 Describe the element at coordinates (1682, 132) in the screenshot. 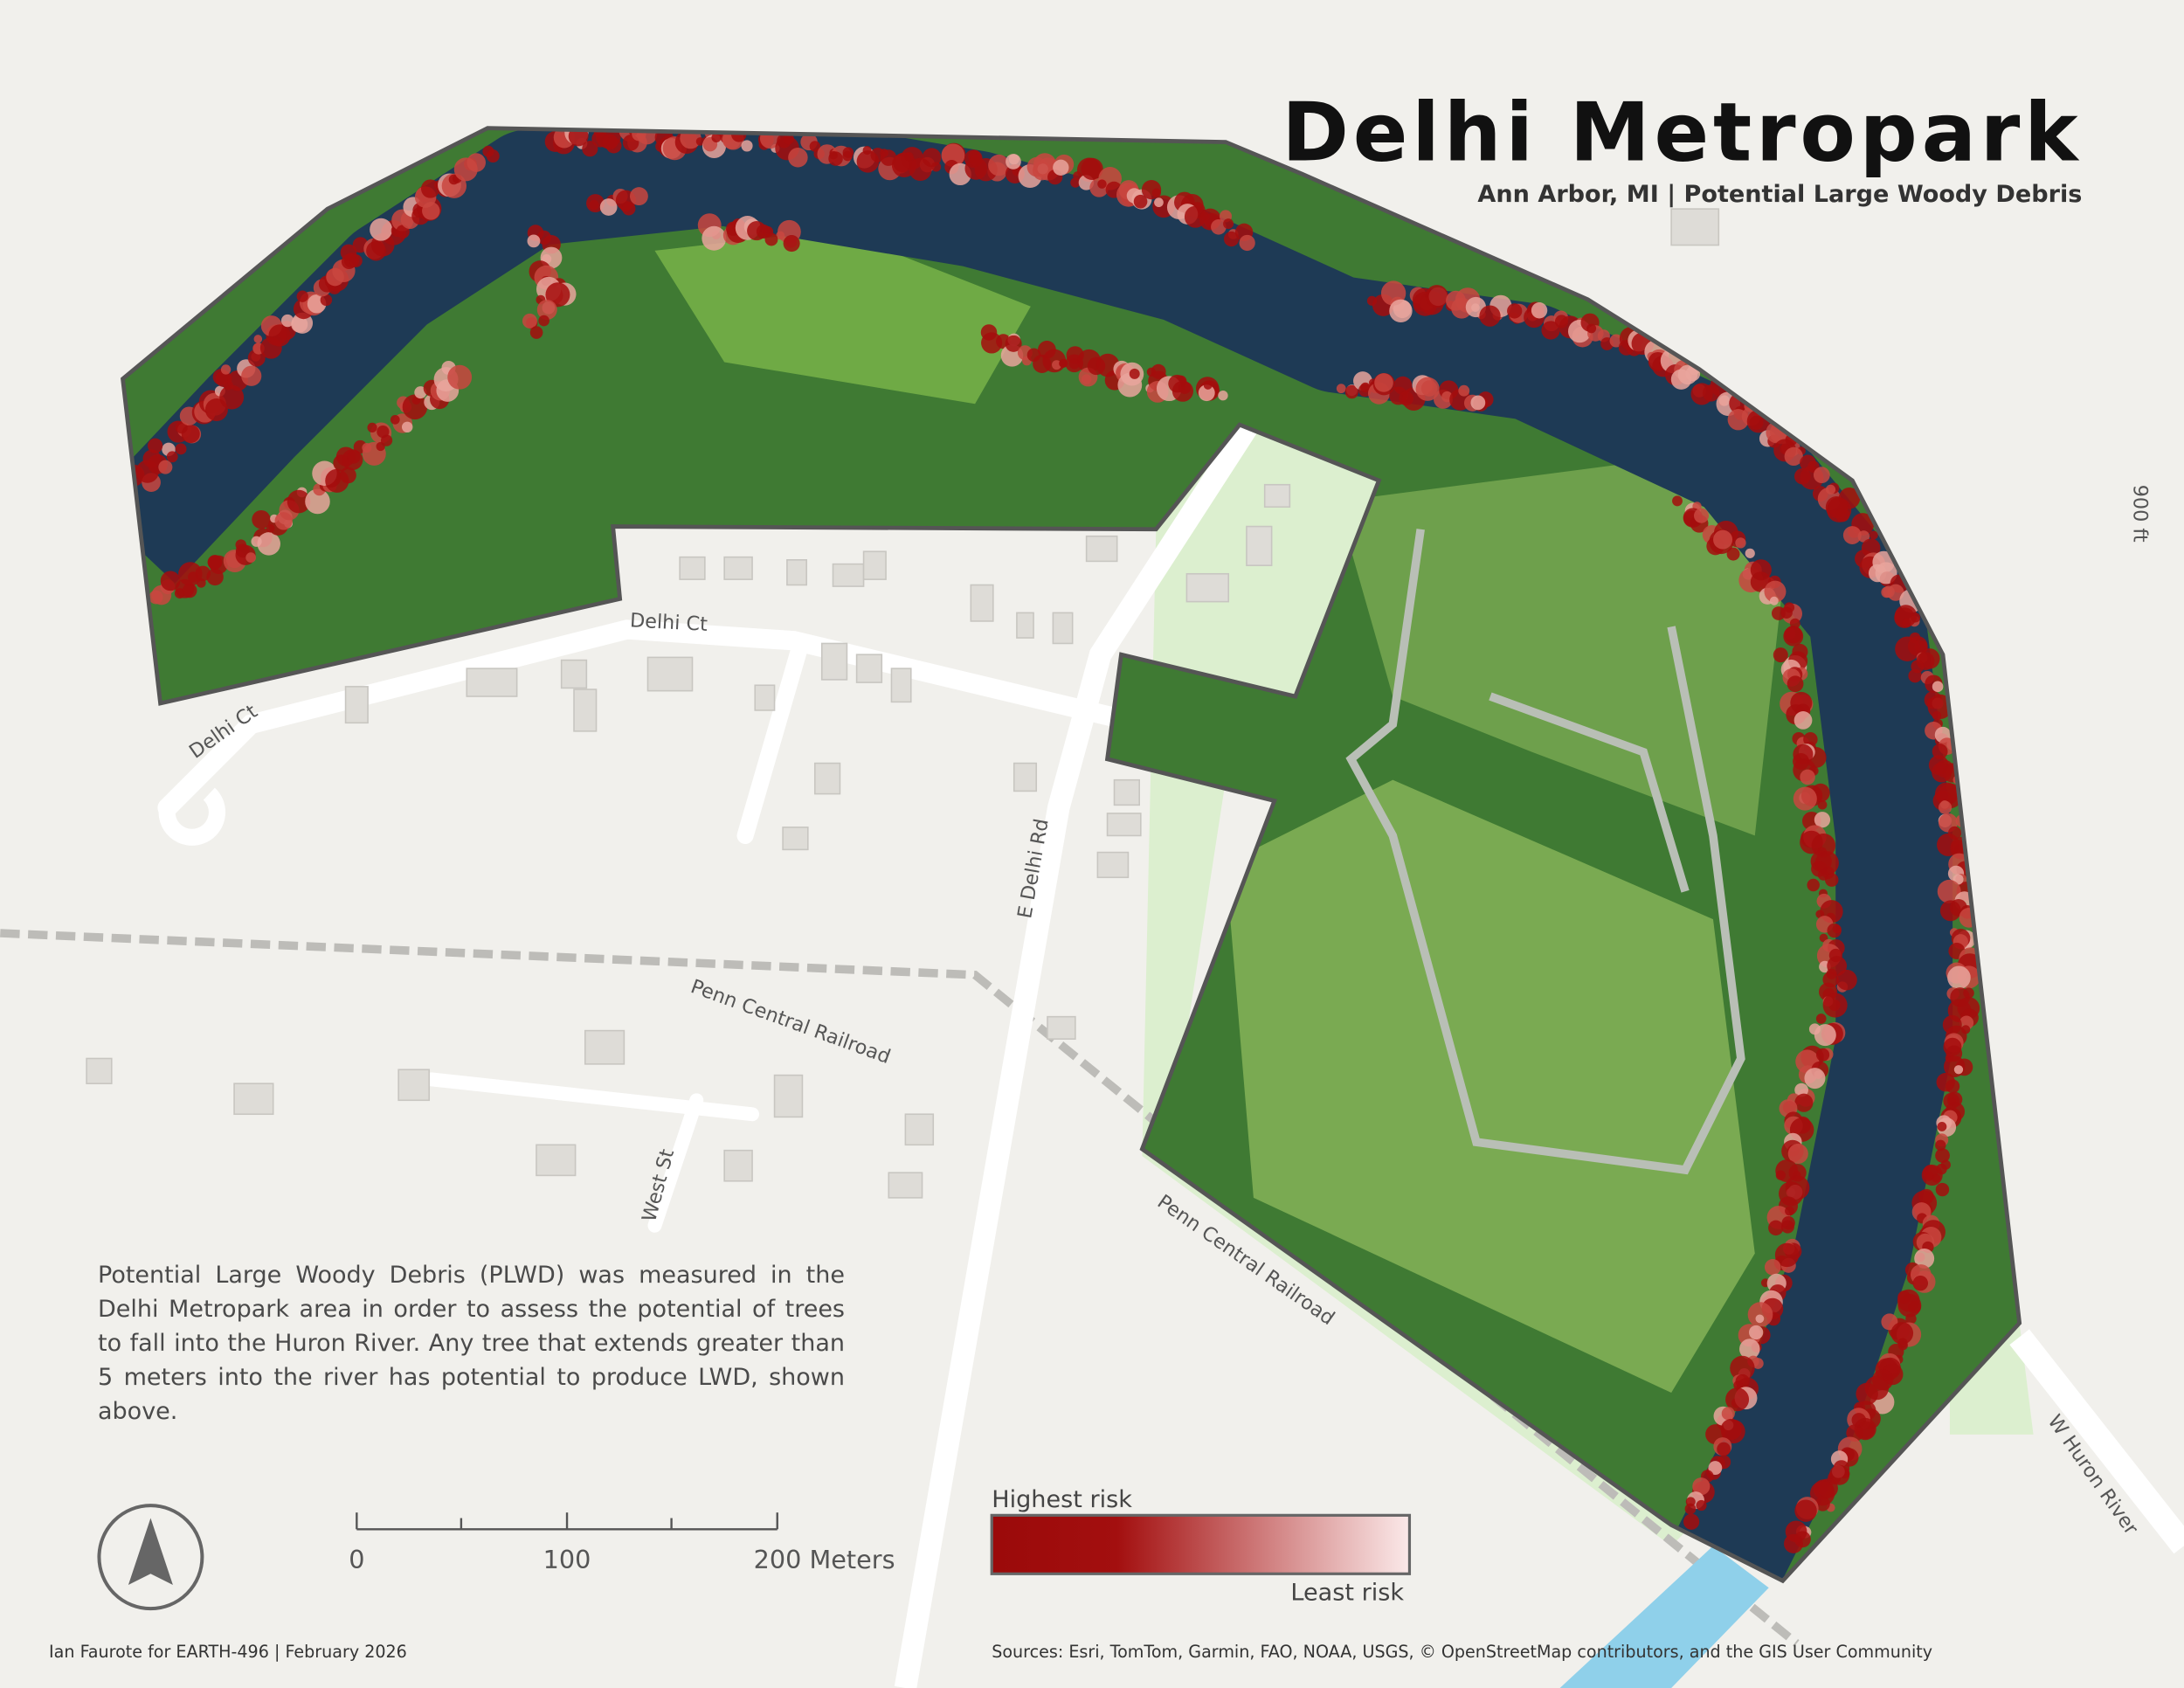

I see `title: Delhi Metropark` at that location.